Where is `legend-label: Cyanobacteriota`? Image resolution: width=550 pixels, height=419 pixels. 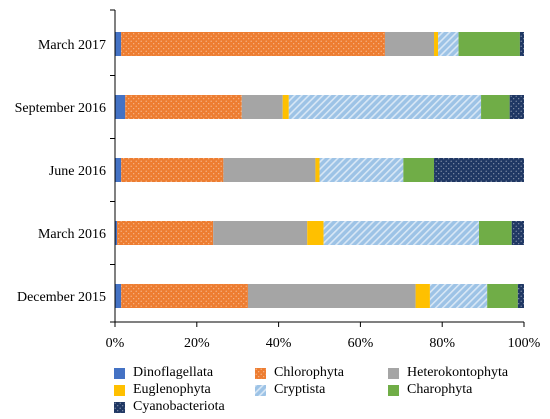
legend-label: Cyanobacteriota is located at coordinates (179, 406).